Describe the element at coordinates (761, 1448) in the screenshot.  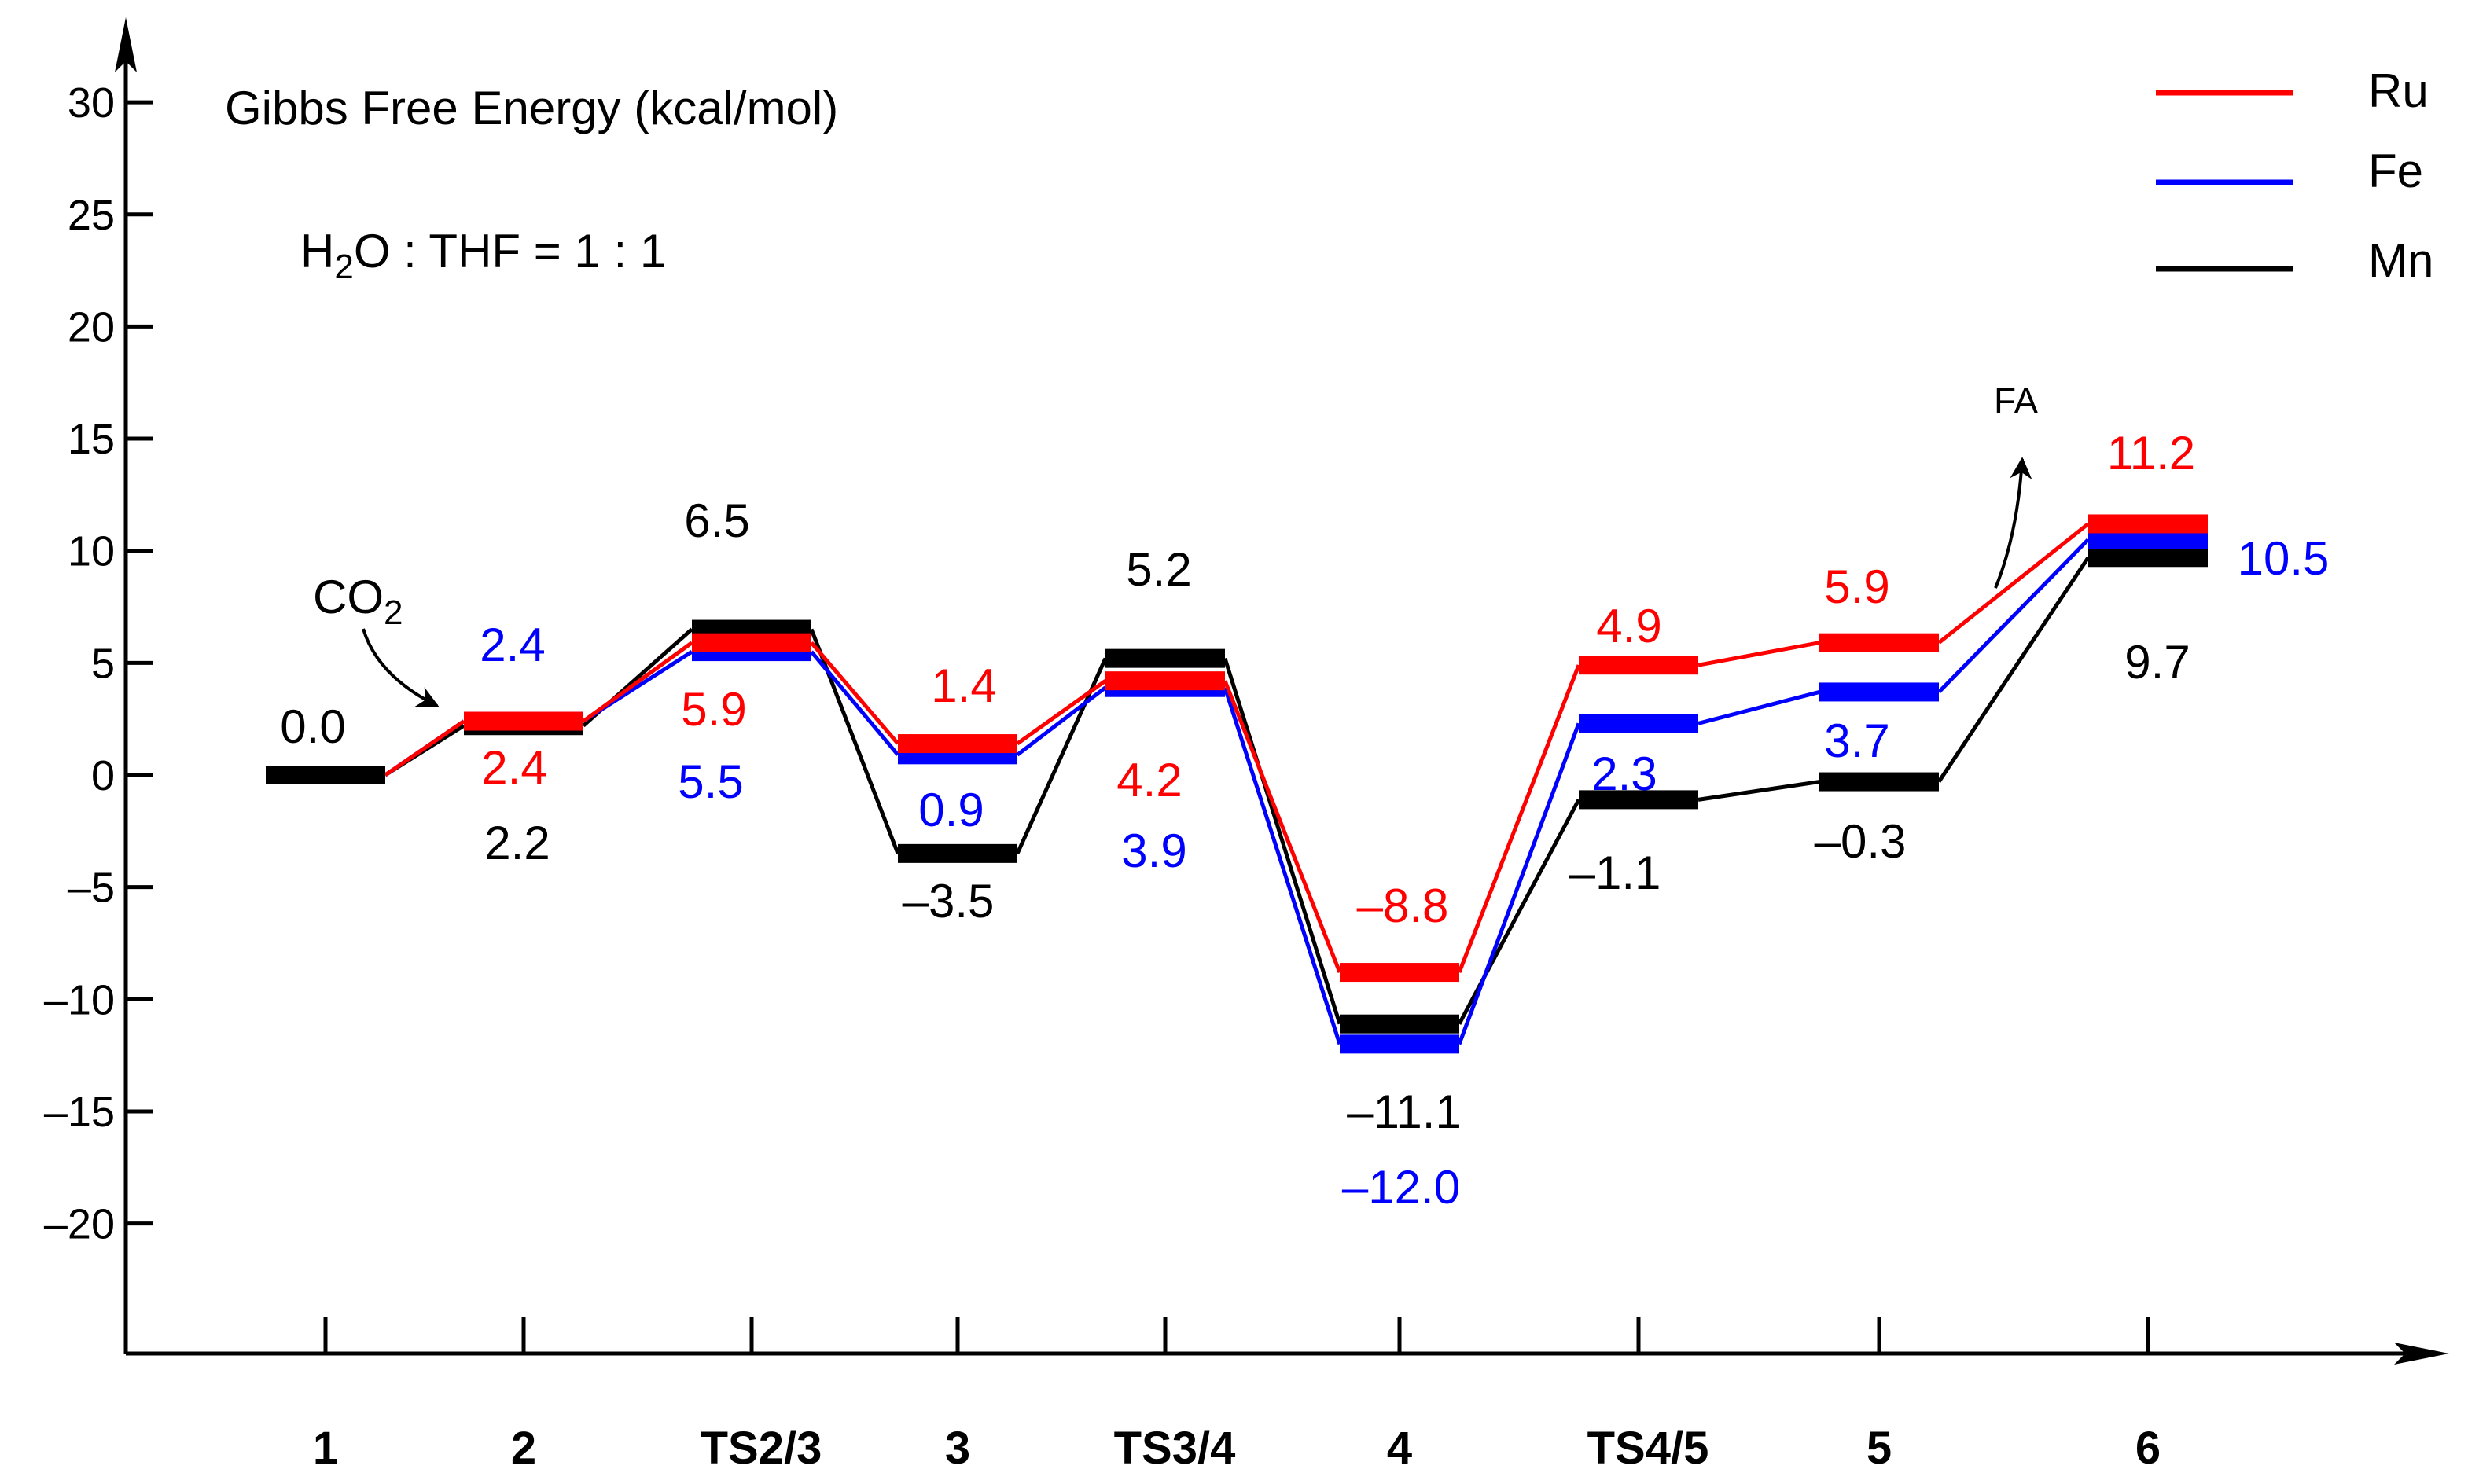
I see `x-tick-label: TS2/3` at that location.